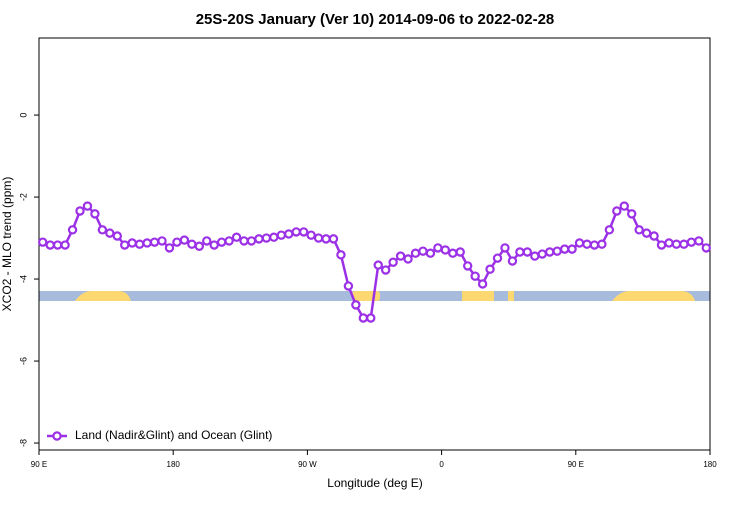  Describe the element at coordinates (23, 279) in the screenshot. I see `y-tick-label: -4` at that location.